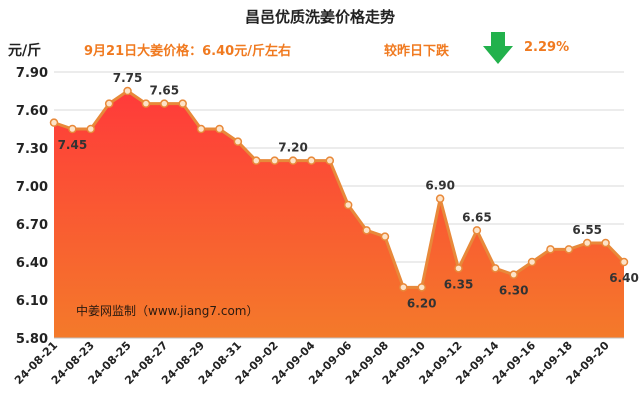  Describe the element at coordinates (32, 111) in the screenshot. I see `y-tick-label: 7.60` at that location.